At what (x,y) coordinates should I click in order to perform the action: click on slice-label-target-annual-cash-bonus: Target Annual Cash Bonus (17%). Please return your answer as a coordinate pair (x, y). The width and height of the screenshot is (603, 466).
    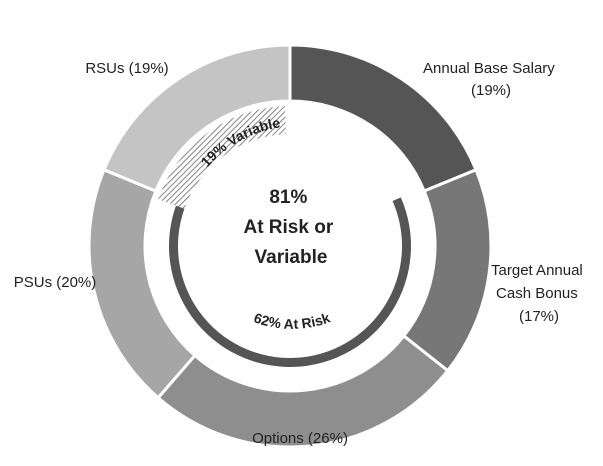
    Looking at the image, I should click on (539, 293).